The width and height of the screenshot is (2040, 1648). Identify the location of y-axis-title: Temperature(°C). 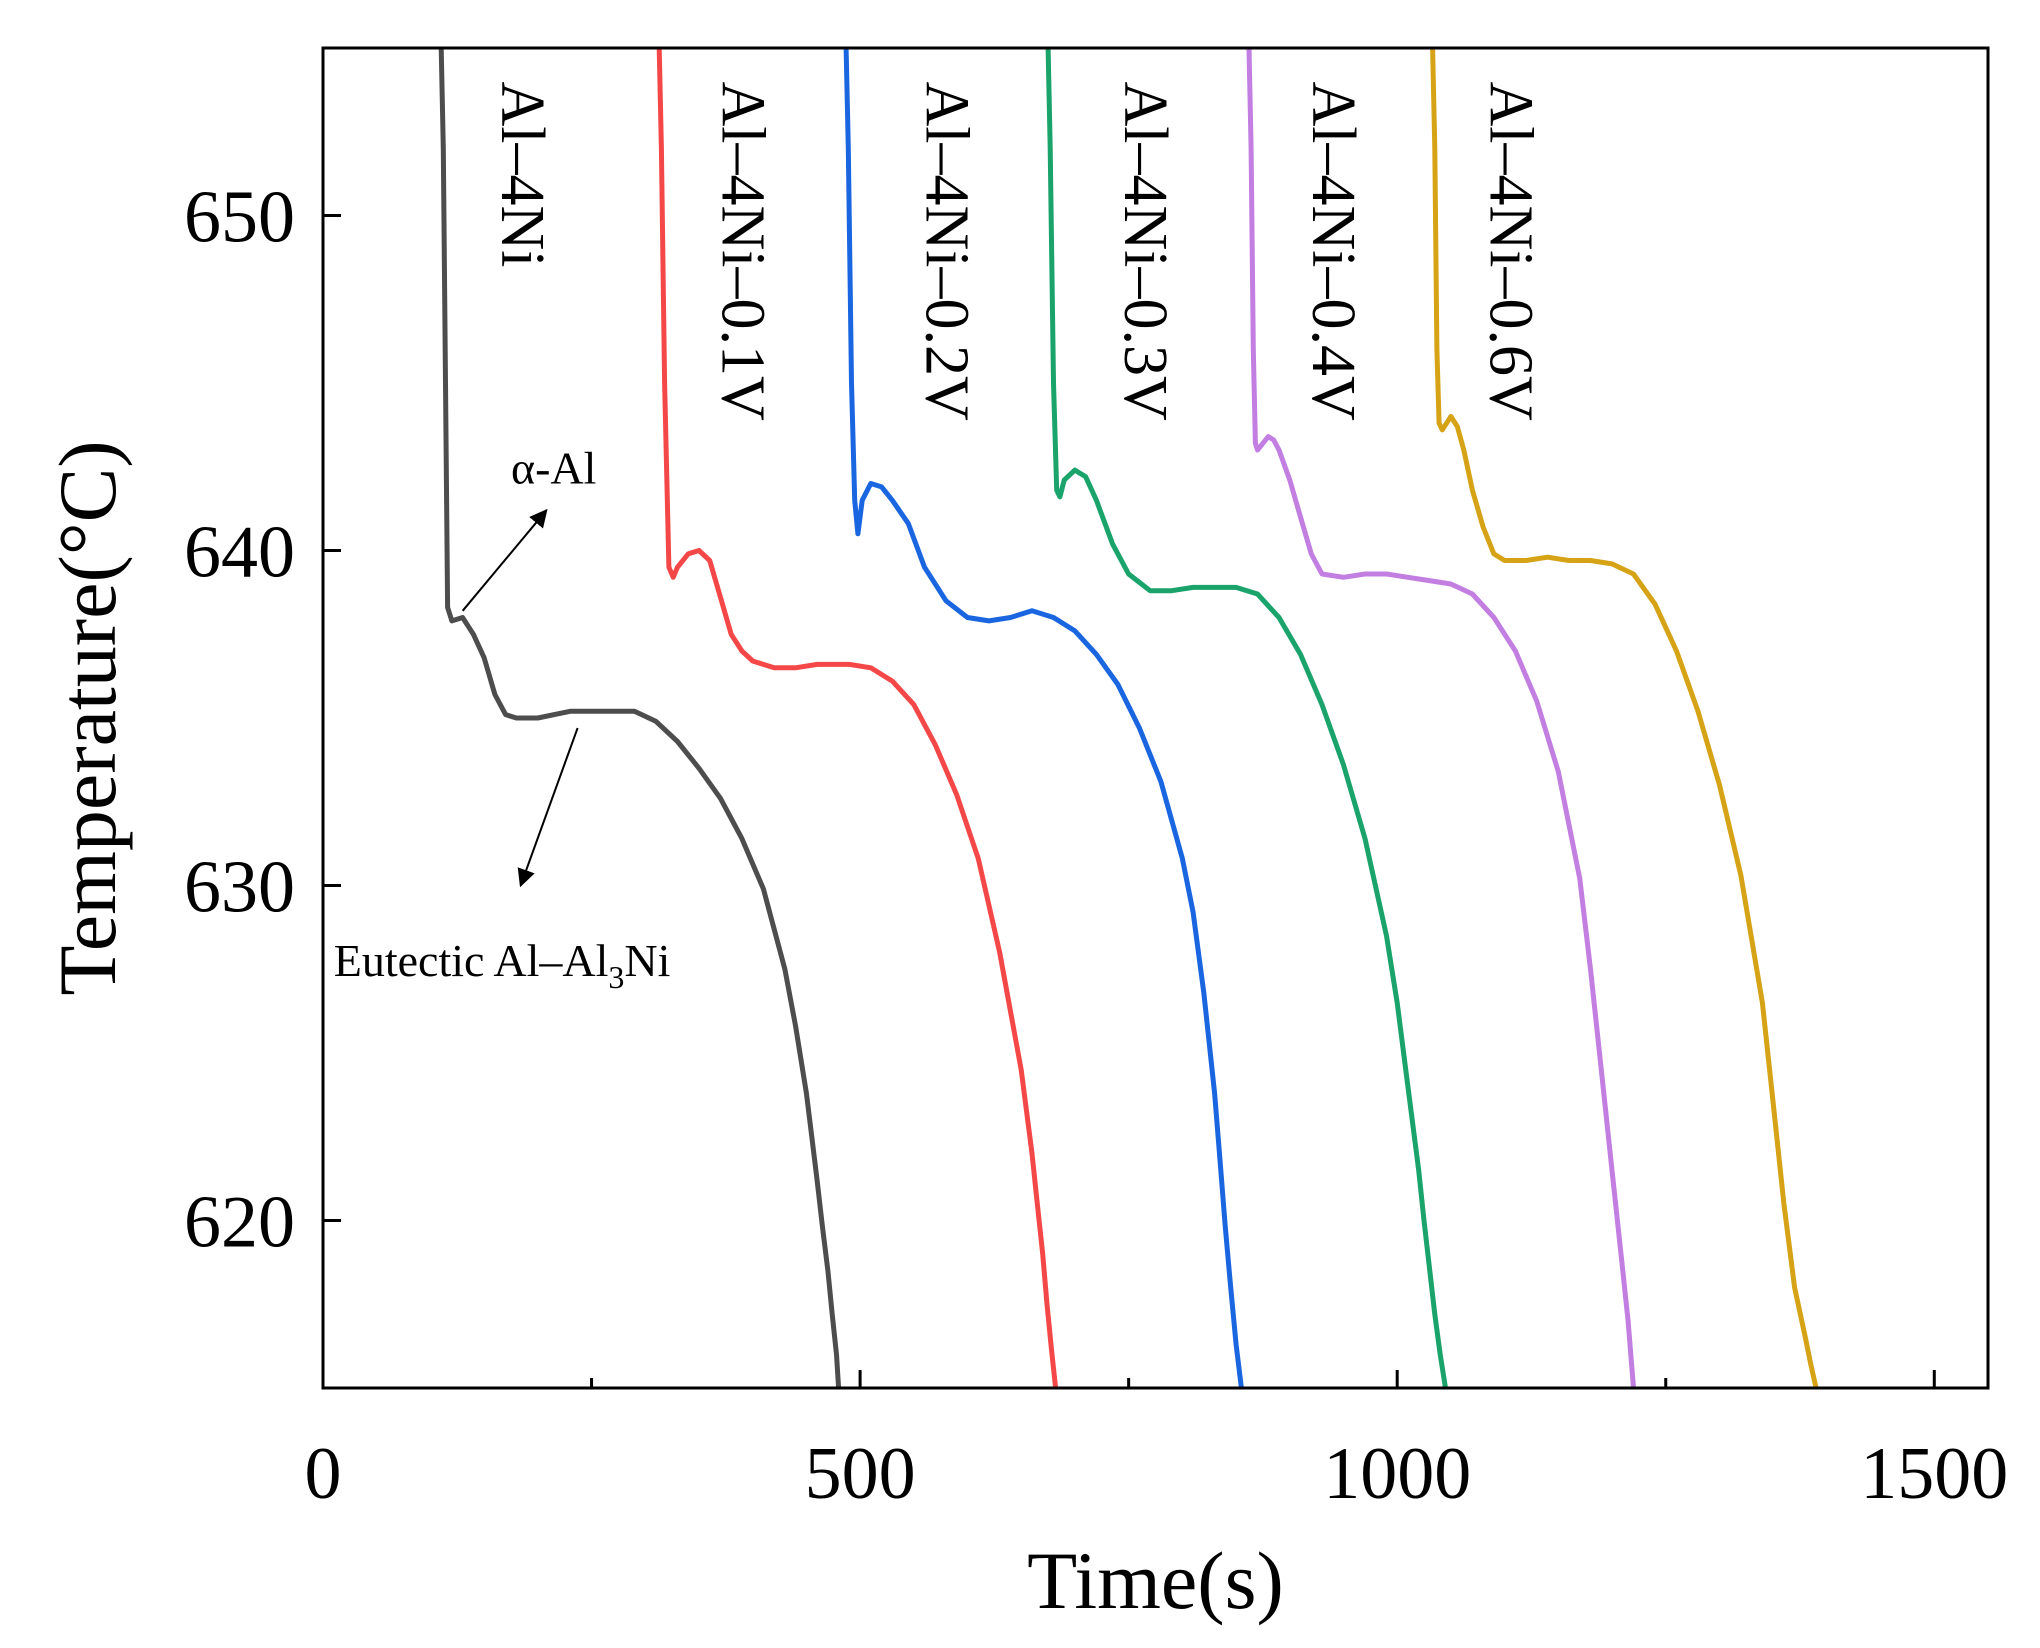
(87, 717).